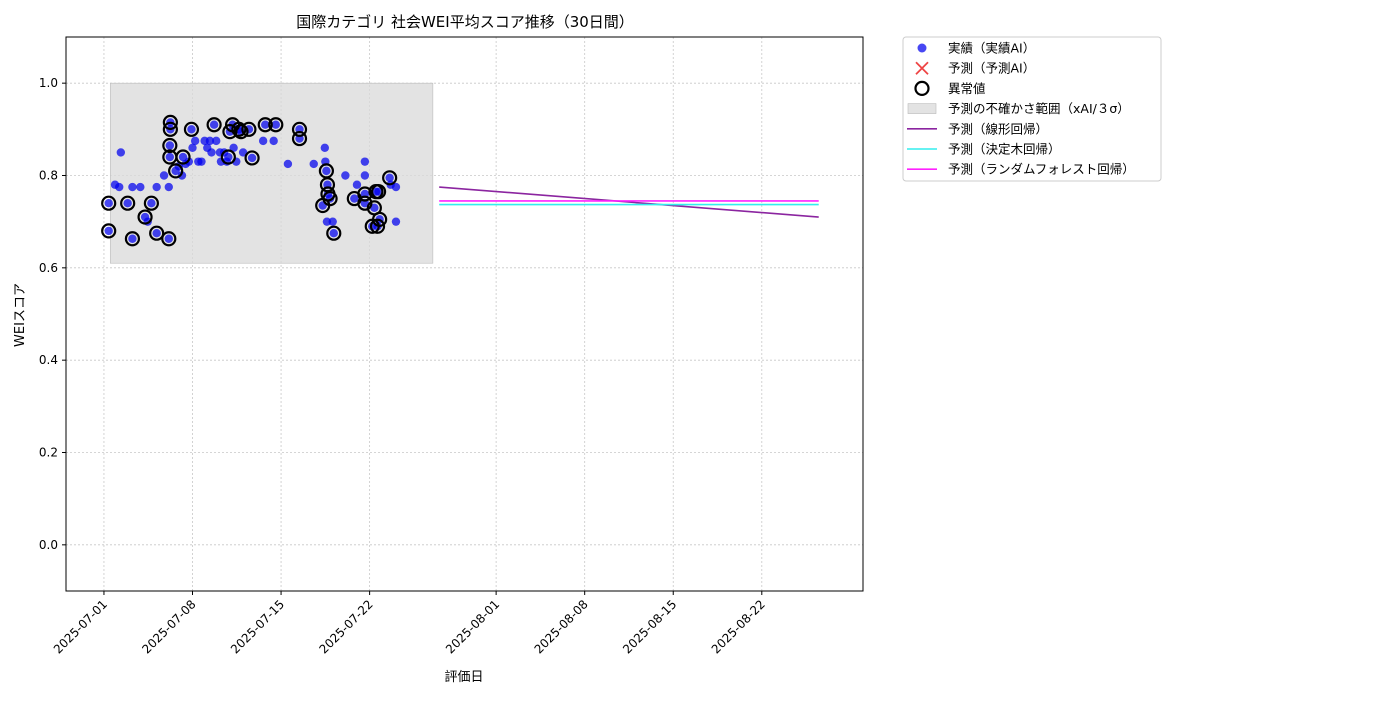 The image size is (1400, 704). I want to click on legend-label-forest: 予測（ランダムフォレスト回帰）, so click(1041, 169).